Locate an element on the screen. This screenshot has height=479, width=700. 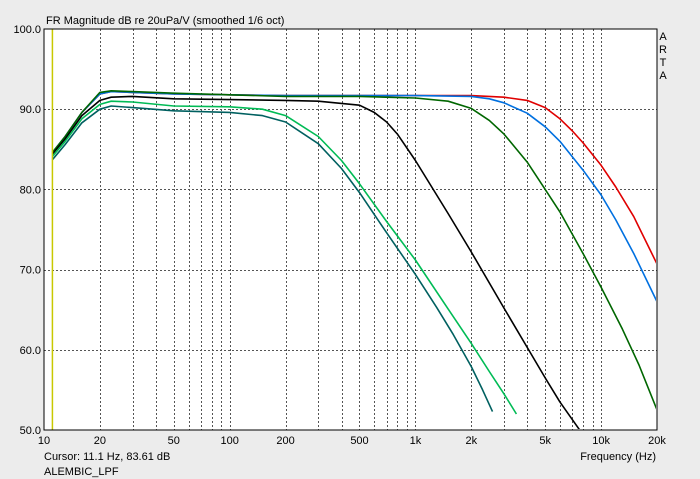
file-label: ALEMBIC_LPF is located at coordinates (81, 472).